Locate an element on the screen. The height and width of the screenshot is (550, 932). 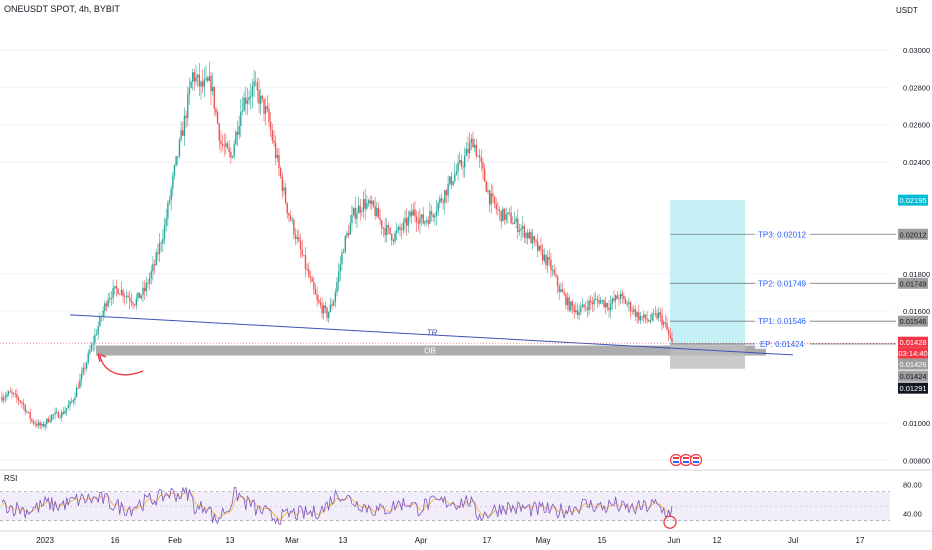
time-tick-label: Apr is located at coordinates (421, 540).